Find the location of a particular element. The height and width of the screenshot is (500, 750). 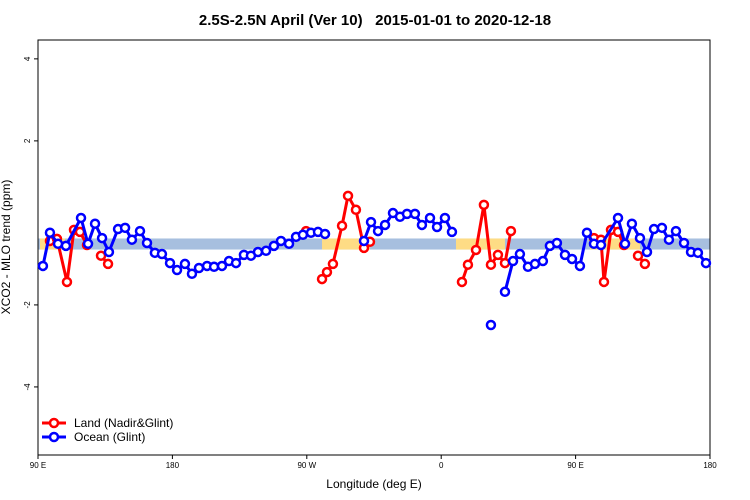

y-tick-label: -2 is located at coordinates (27, 305).